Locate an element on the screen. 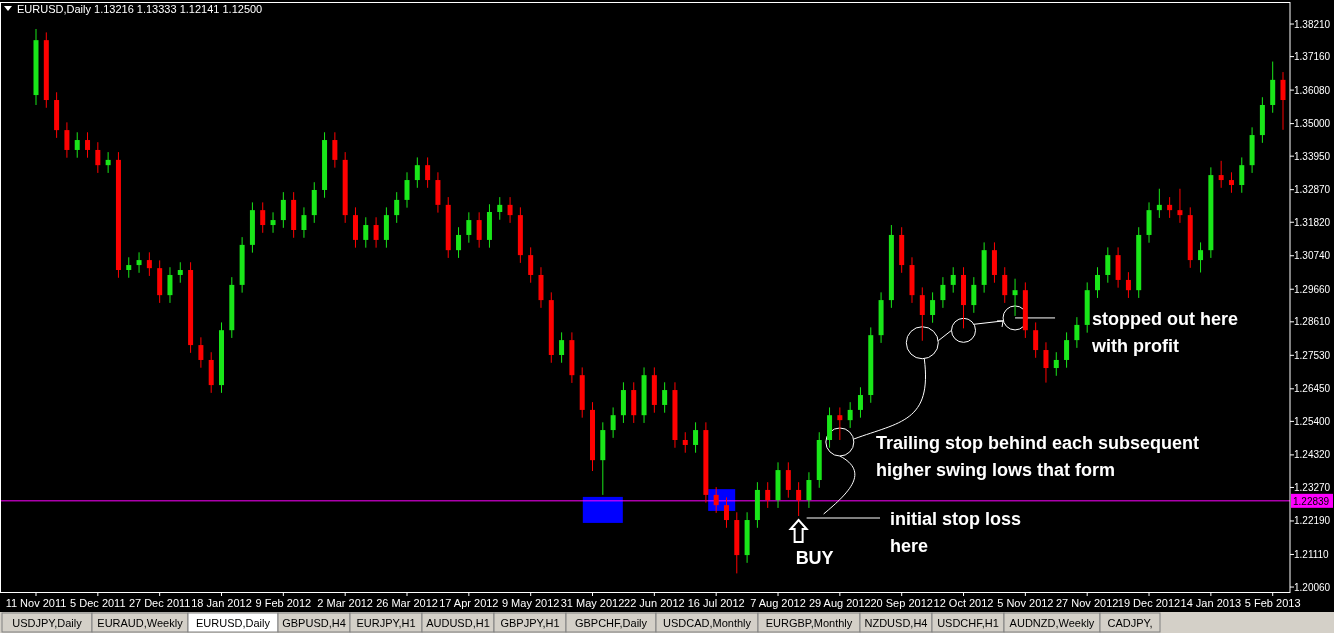 The width and height of the screenshot is (1334, 633). x-tick-label: 19 Dec 2012 is located at coordinates (1149, 603).